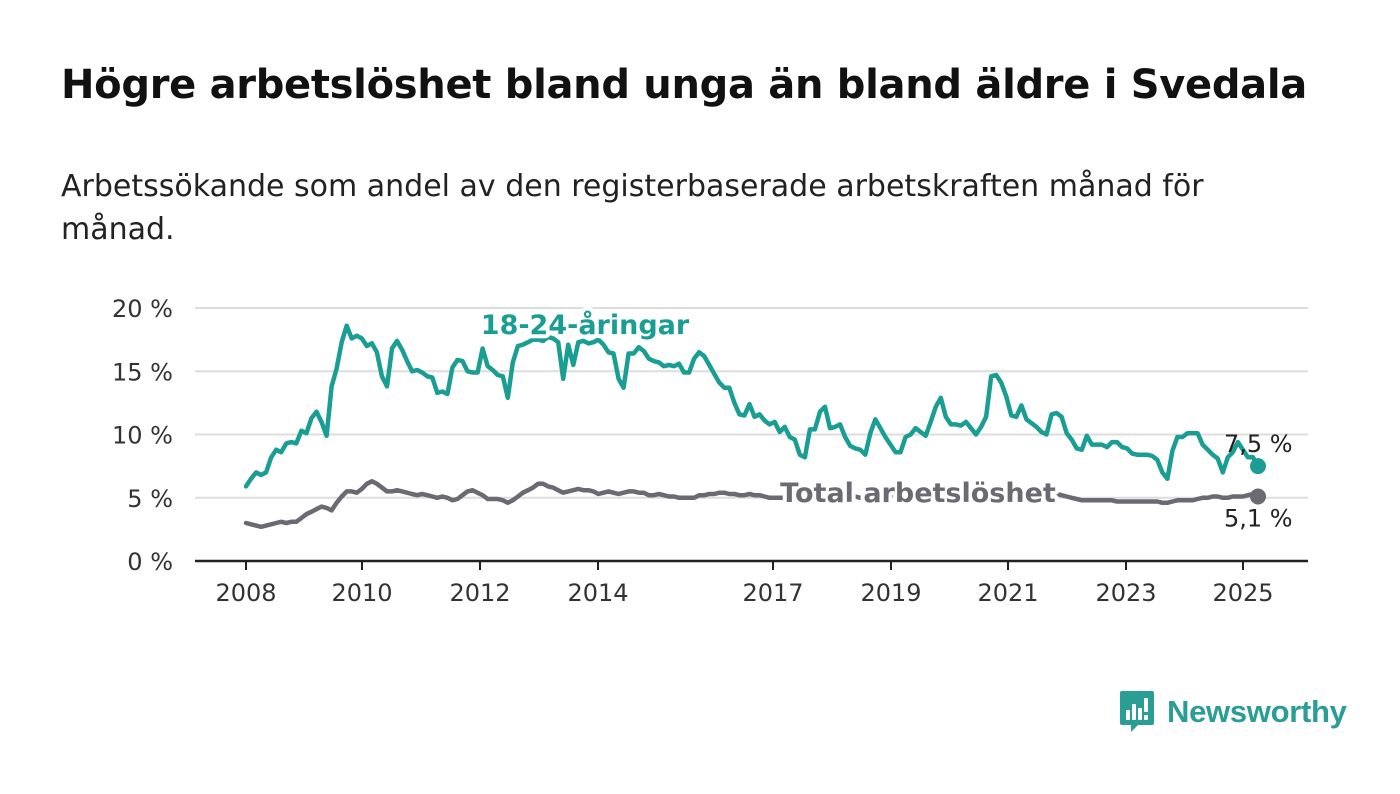  What do you see at coordinates (1242, 593) in the screenshot?
I see `x-tick-label: 2025` at bounding box center [1242, 593].